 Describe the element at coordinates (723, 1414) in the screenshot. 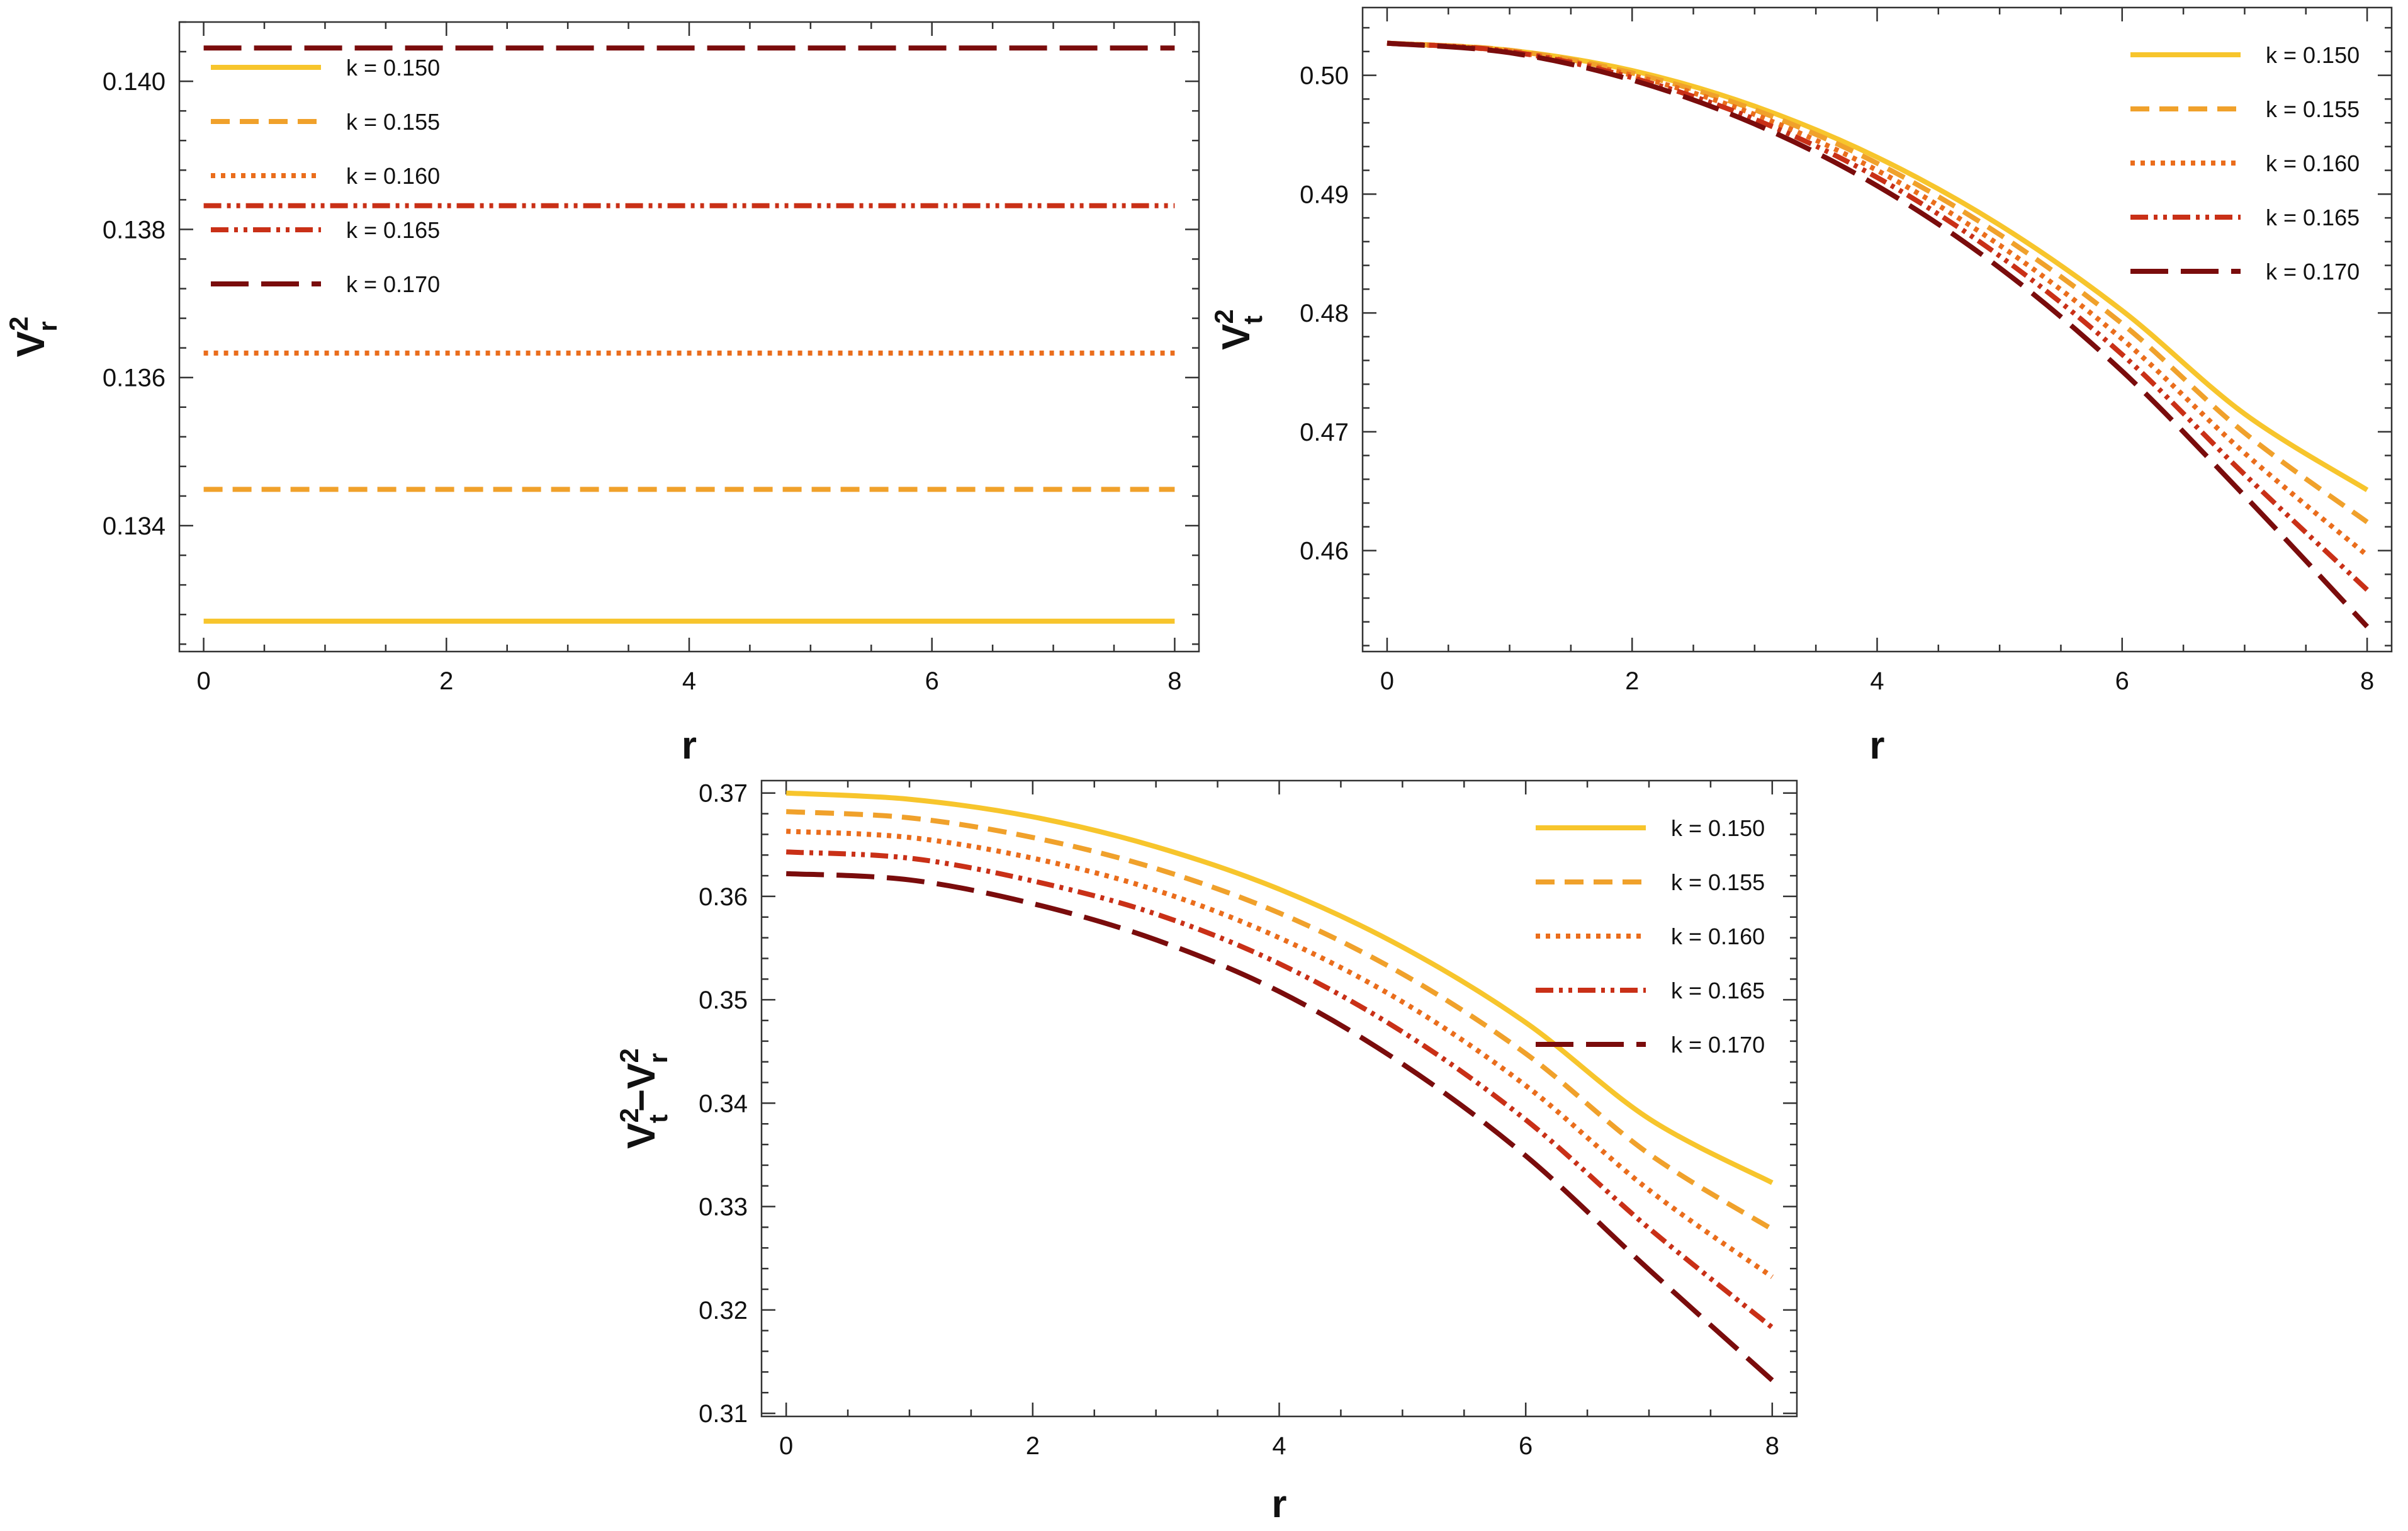

I see `y-tick-label: 0.31` at that location.